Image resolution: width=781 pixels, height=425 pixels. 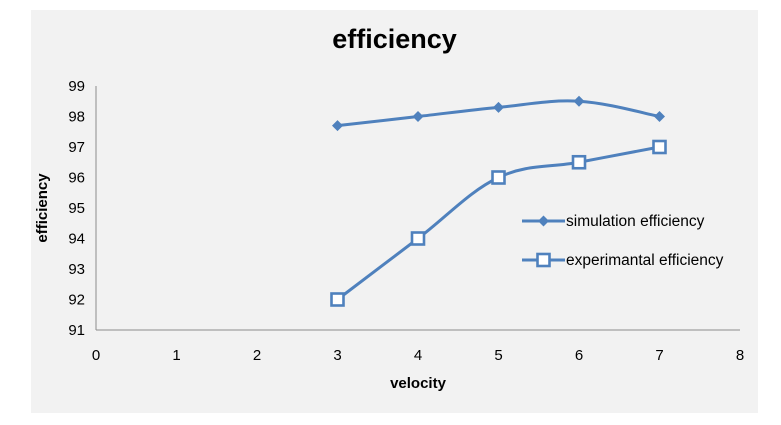 I want to click on x-tick-label: 6, so click(x=579, y=355).